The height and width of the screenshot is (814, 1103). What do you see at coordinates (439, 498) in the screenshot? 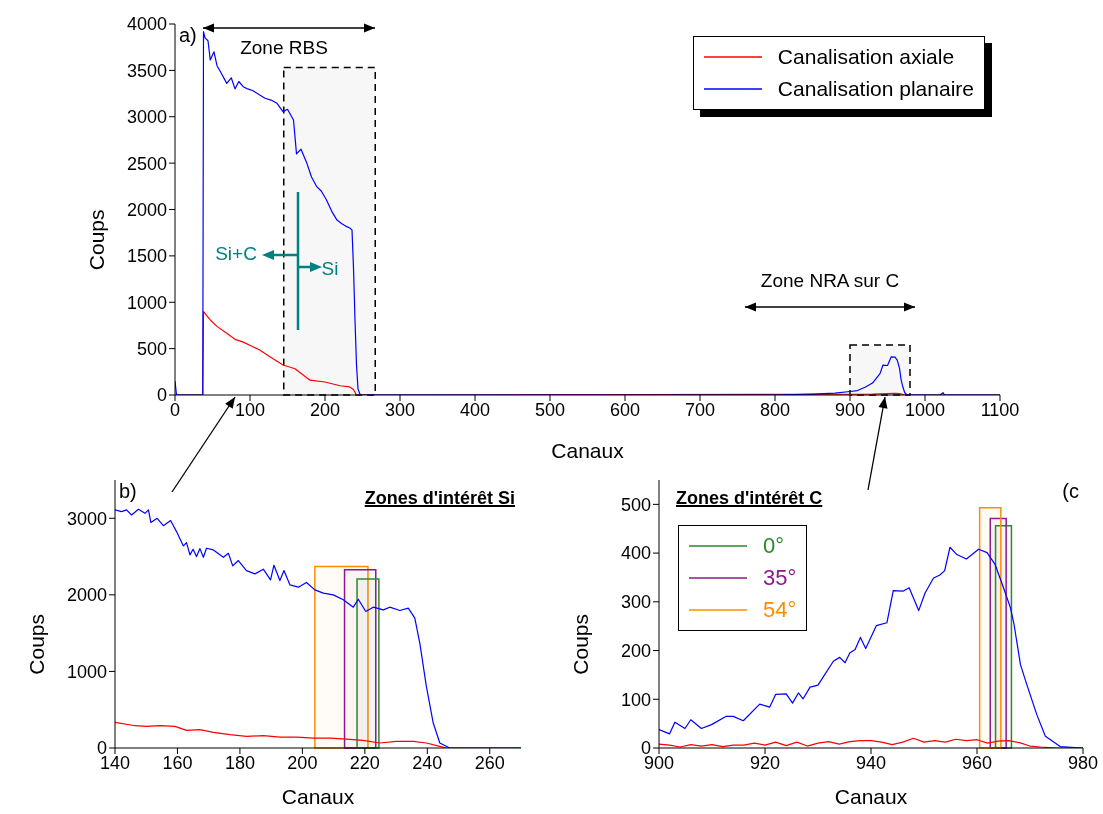
I see `chart-title: Zones d'intérêt Si` at bounding box center [439, 498].